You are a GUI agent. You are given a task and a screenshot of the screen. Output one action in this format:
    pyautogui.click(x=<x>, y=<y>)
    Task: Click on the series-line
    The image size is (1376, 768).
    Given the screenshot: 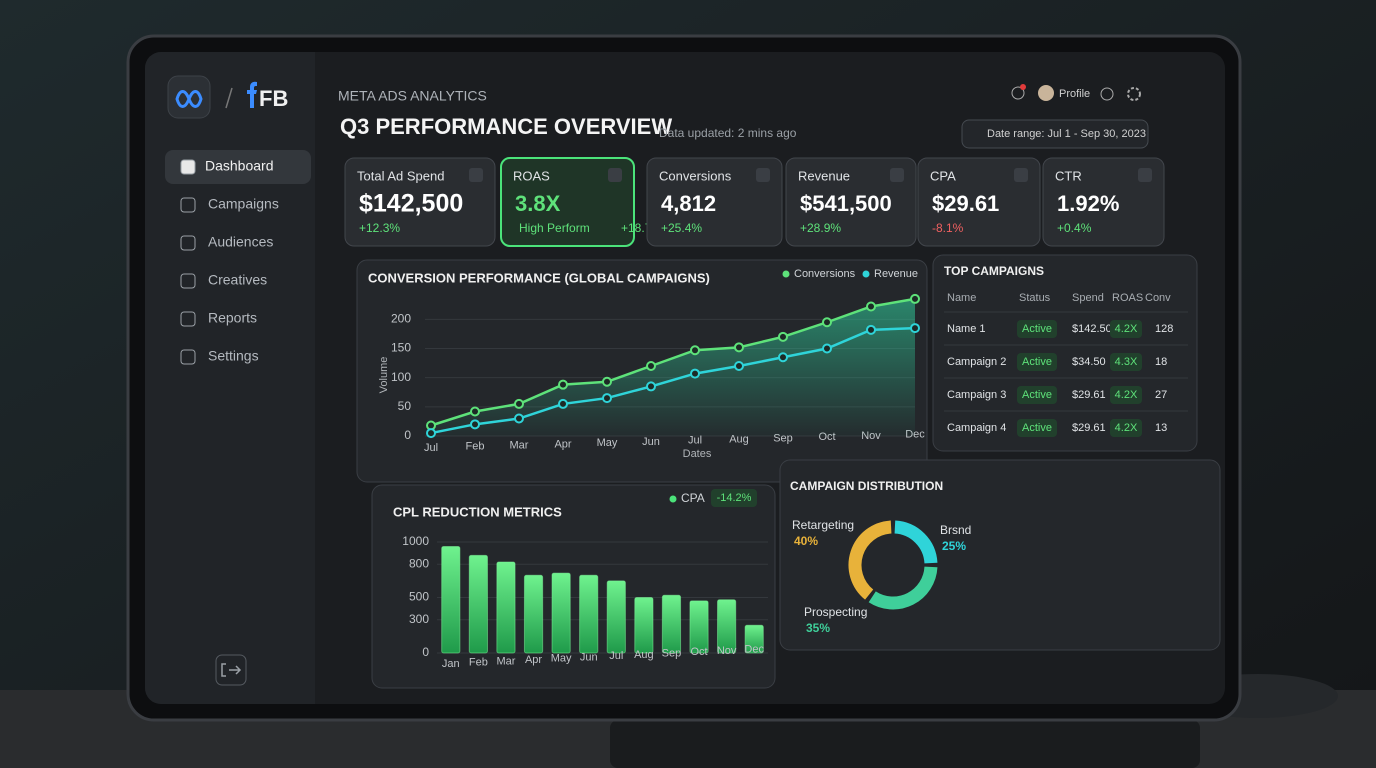 What is the action you would take?
    pyautogui.click(x=673, y=380)
    